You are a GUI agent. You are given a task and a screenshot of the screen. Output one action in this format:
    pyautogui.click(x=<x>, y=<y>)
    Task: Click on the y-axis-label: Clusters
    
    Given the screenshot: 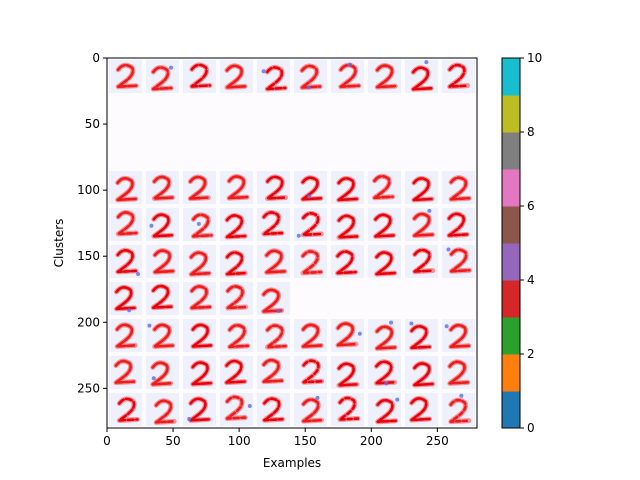 What is the action you would take?
    pyautogui.click(x=59, y=243)
    